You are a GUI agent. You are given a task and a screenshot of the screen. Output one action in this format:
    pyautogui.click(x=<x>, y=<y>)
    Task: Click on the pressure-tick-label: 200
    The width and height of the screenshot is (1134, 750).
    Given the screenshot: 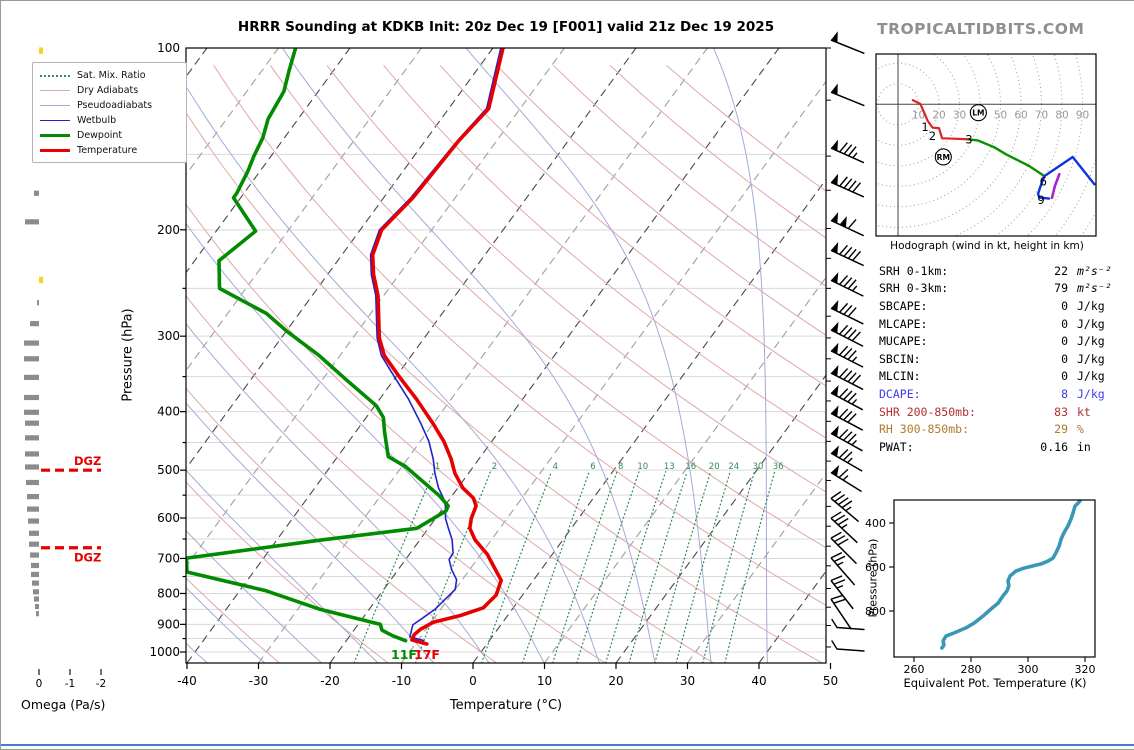 What is the action you would take?
    pyautogui.click(x=168, y=230)
    